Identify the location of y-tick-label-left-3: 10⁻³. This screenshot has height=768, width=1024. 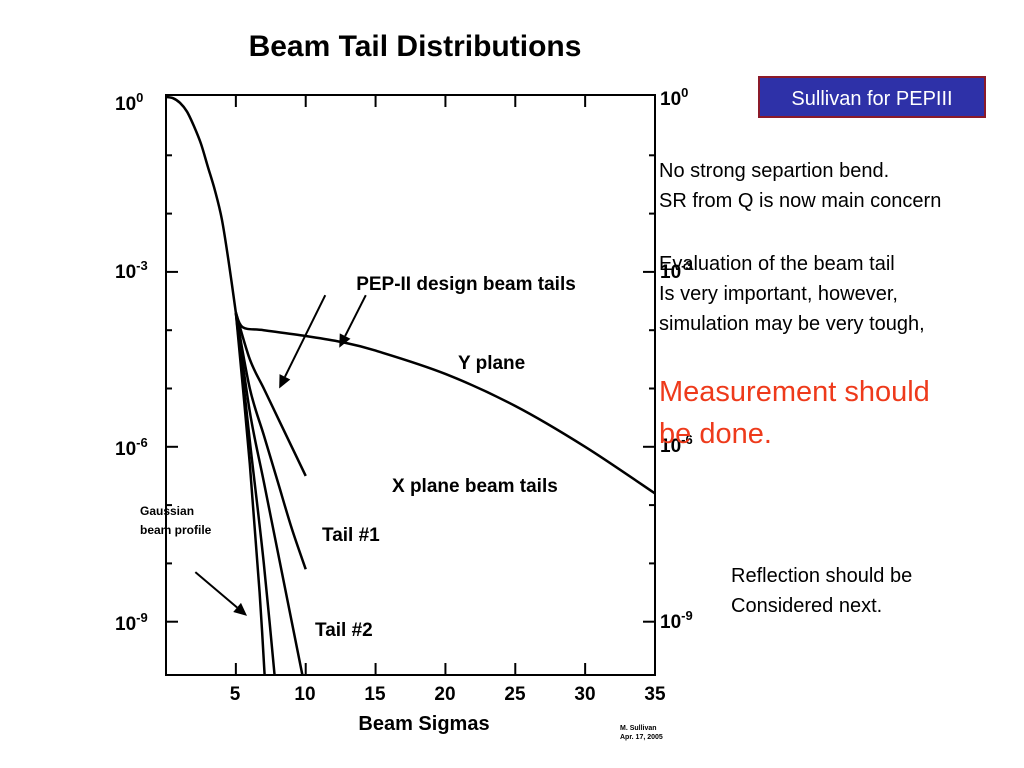
(131, 270).